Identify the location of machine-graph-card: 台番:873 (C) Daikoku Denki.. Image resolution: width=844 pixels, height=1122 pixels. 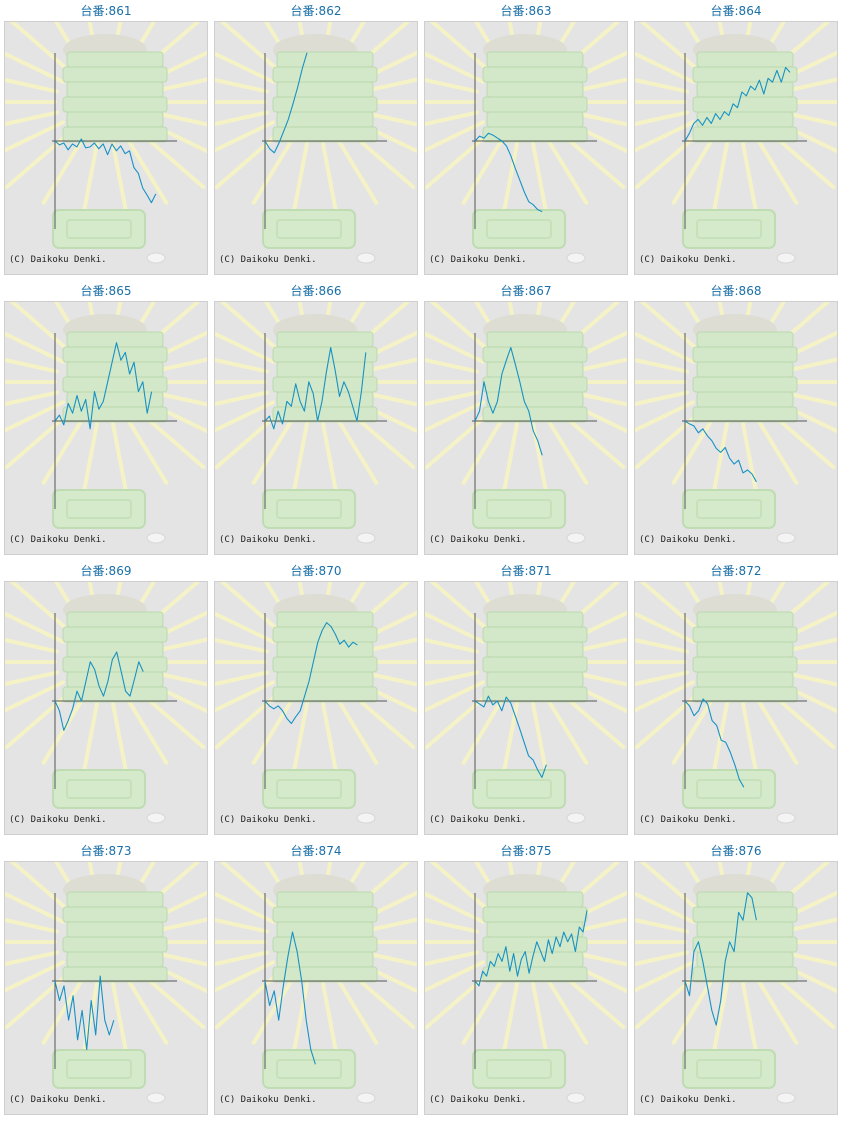
(106, 978).